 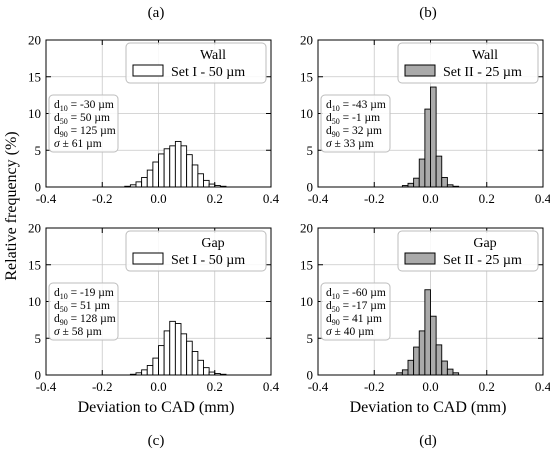 I want to click on legend-series-label: Set II - 25 µm, so click(x=482, y=260).